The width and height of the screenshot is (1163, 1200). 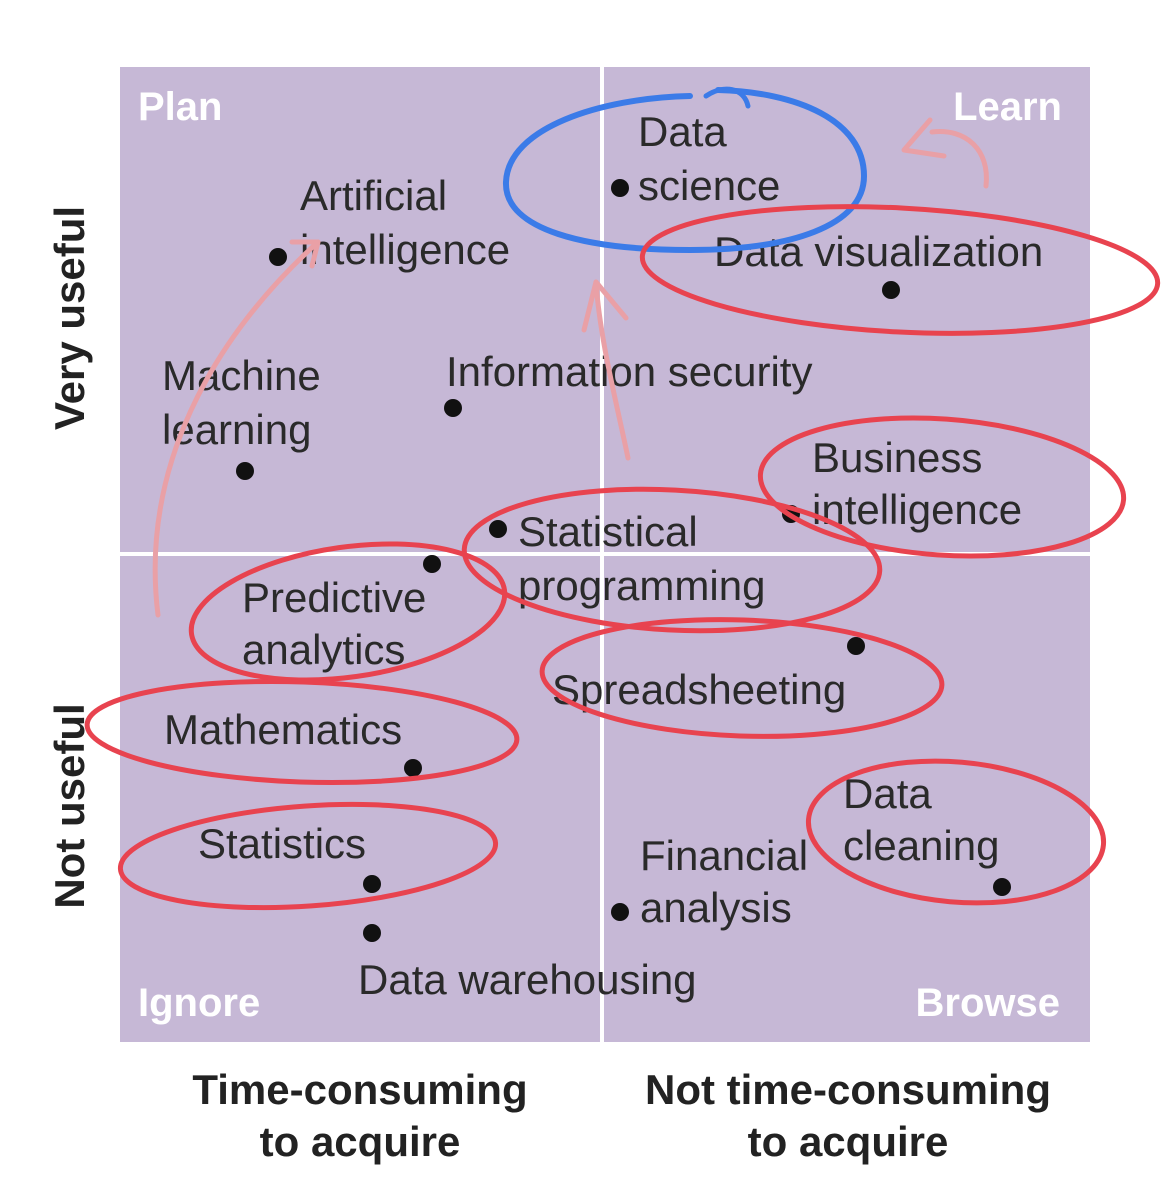 What do you see at coordinates (359, 1089) in the screenshot?
I see `x-axis-label-time-consuming-line1: Time-consuming` at bounding box center [359, 1089].